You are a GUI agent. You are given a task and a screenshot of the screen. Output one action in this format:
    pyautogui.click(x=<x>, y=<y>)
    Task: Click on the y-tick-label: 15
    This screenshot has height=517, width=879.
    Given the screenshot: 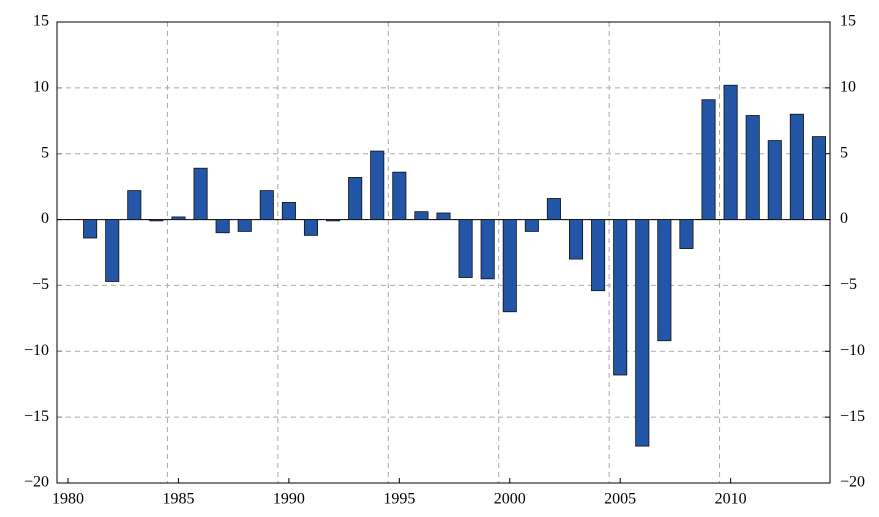 What is the action you would take?
    pyautogui.click(x=41, y=21)
    